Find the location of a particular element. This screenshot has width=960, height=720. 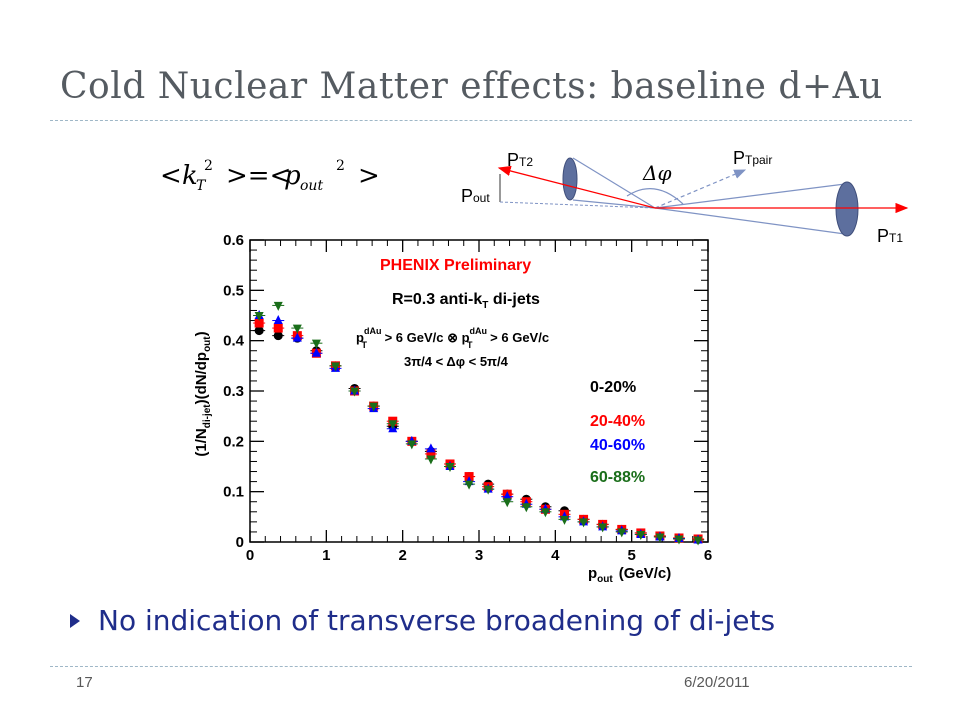

x-axis-label: pout (GeV/c) is located at coordinates (629, 575).